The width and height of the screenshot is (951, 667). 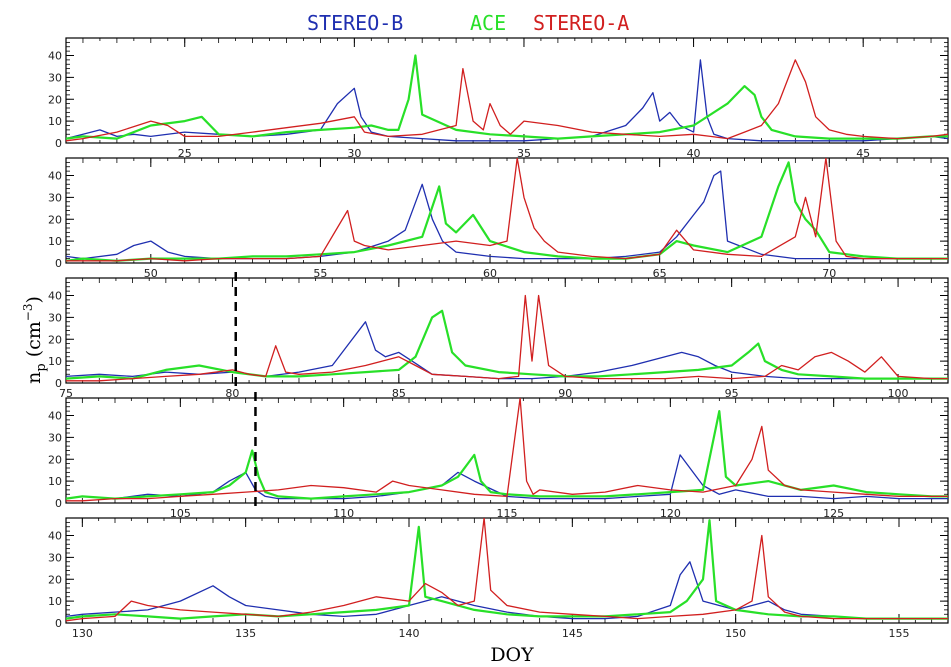 I want to click on x-tick-label: 95, so click(x=732, y=393).